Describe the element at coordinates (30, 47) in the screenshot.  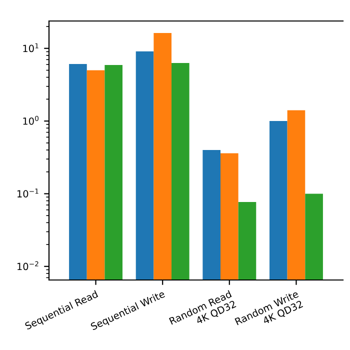
I see `y-tick-label: 10$^{1}$` at that location.